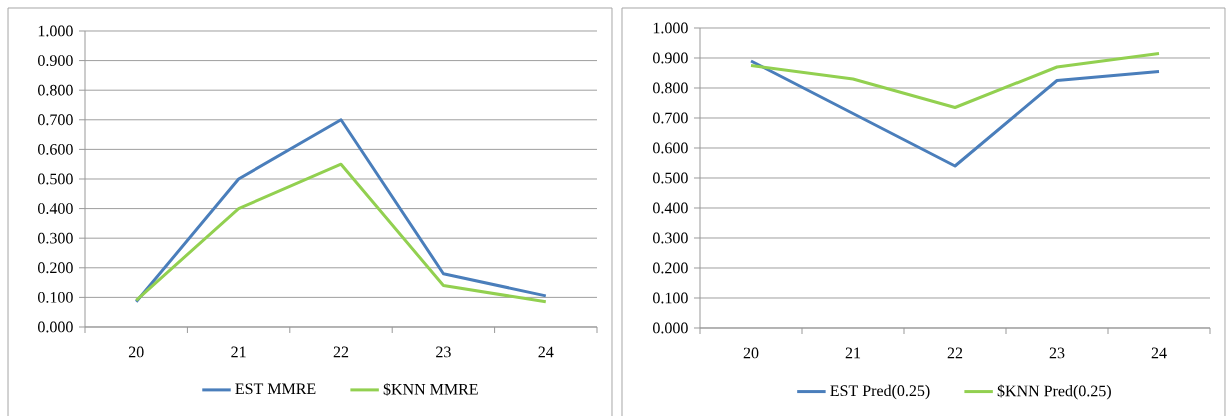  I want to click on legend-label: $KNN MMRE, so click(430, 389).